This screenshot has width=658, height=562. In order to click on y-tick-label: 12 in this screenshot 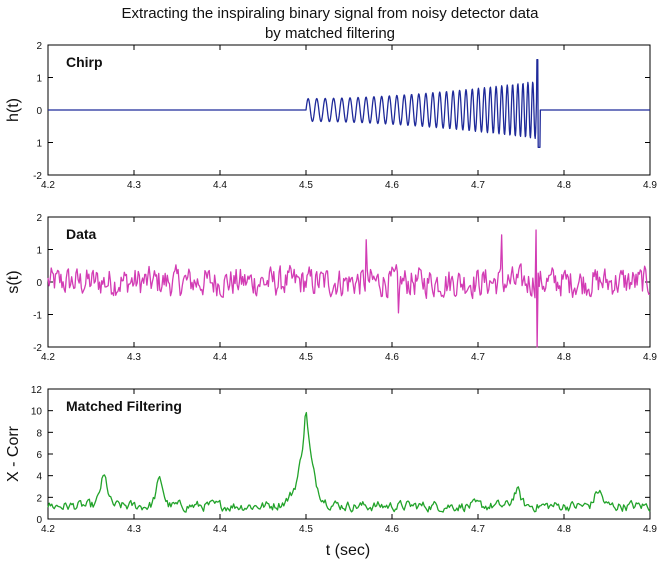, I will do `click(37, 390)`.